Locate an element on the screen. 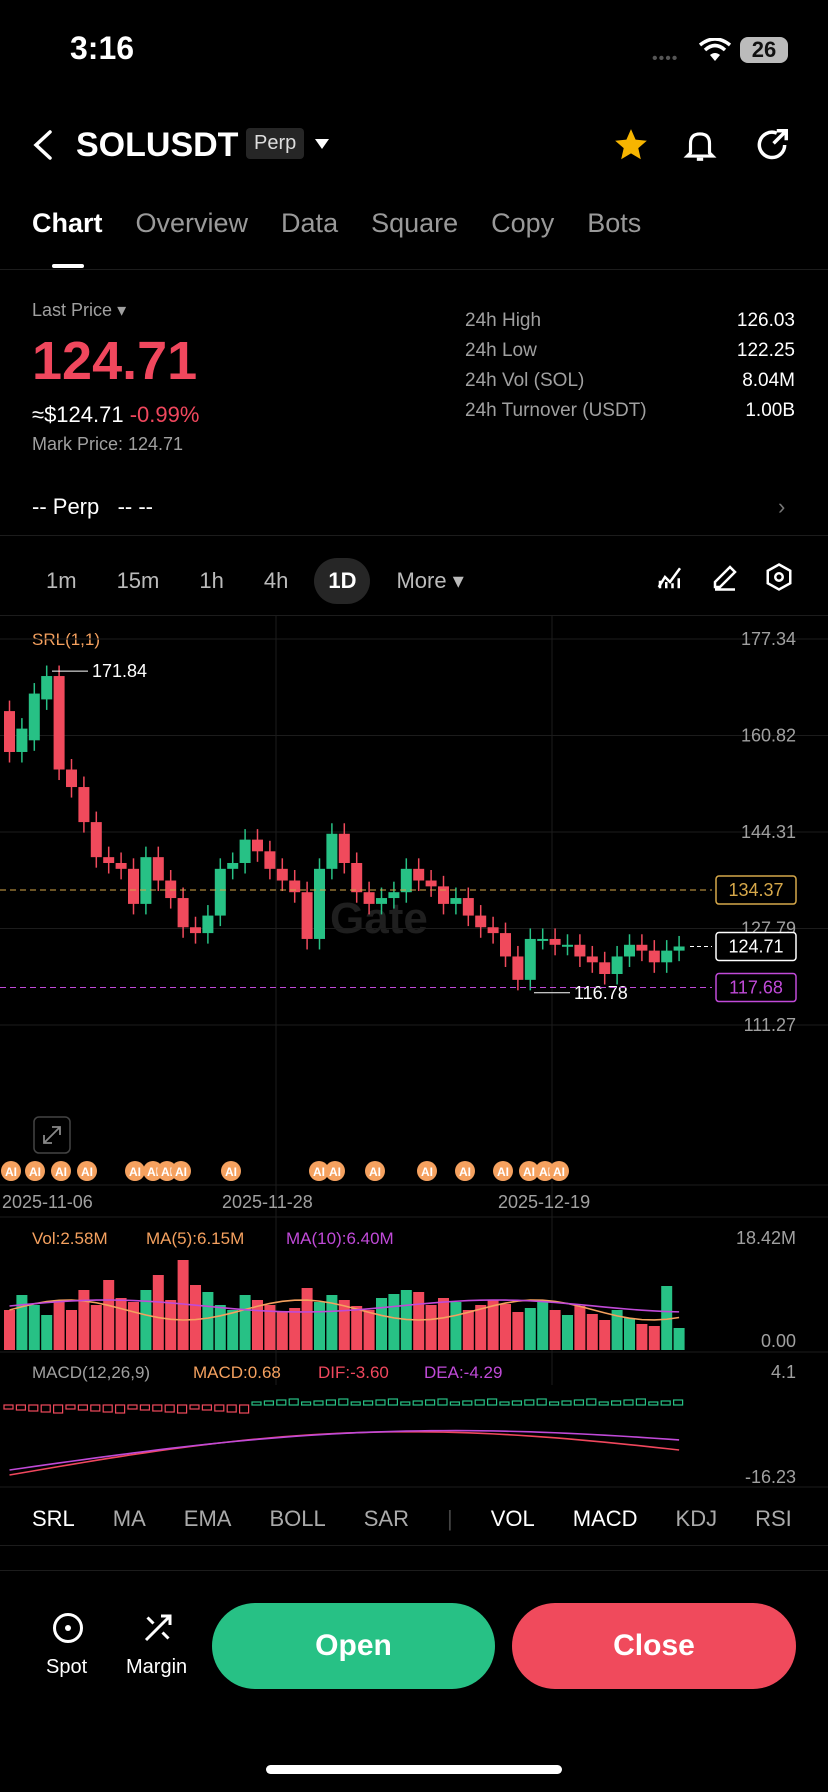 The height and width of the screenshot is (1792, 828). tab-square: Square is located at coordinates (415, 223).